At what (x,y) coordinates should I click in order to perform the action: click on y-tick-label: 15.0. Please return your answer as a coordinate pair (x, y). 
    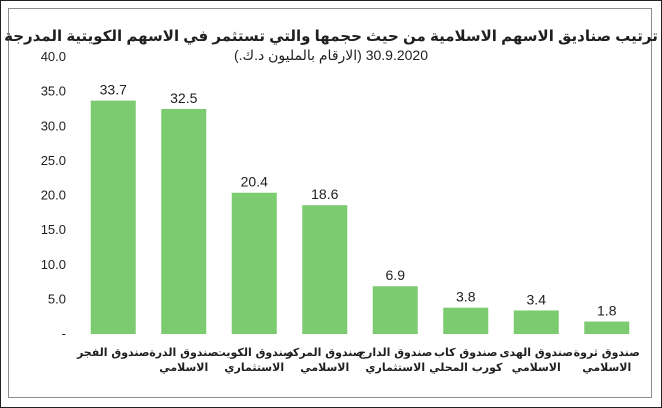
    Looking at the image, I should click on (53, 229).